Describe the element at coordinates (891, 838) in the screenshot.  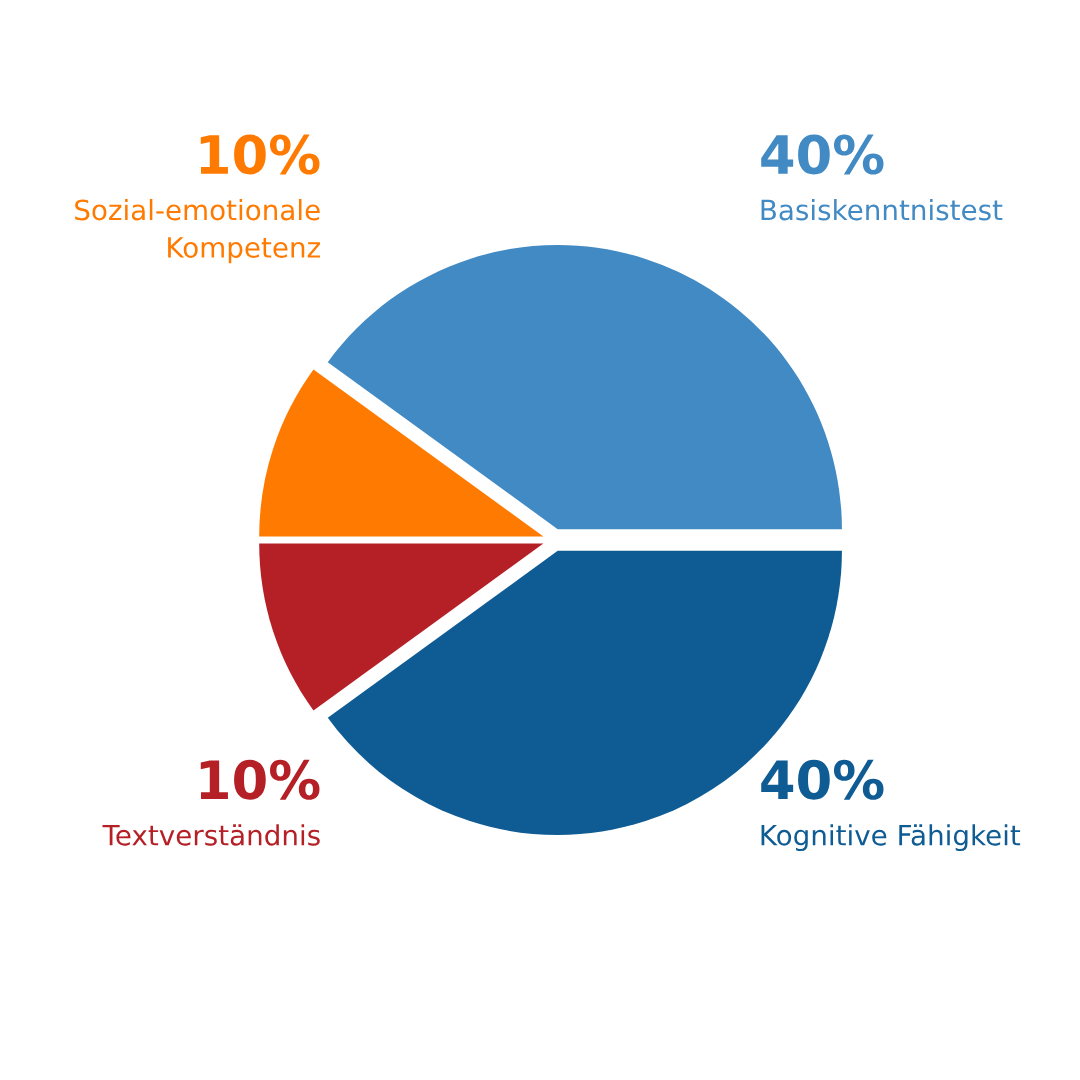
I see `slice-label: Kognitive Fähigkeit` at that location.